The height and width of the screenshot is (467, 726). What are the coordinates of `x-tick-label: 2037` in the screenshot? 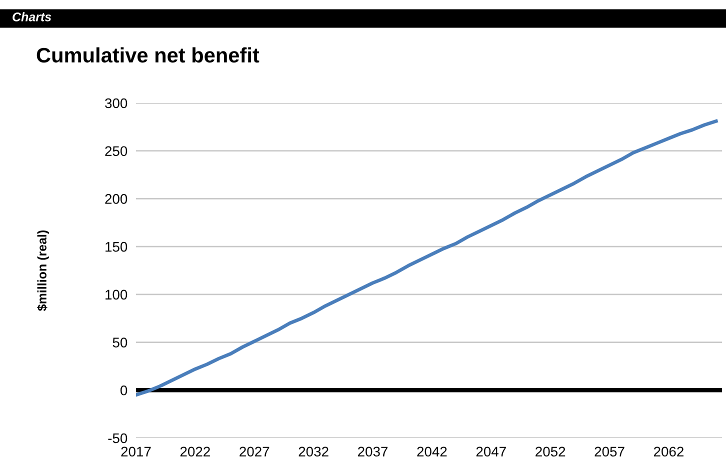 It's located at (373, 451).